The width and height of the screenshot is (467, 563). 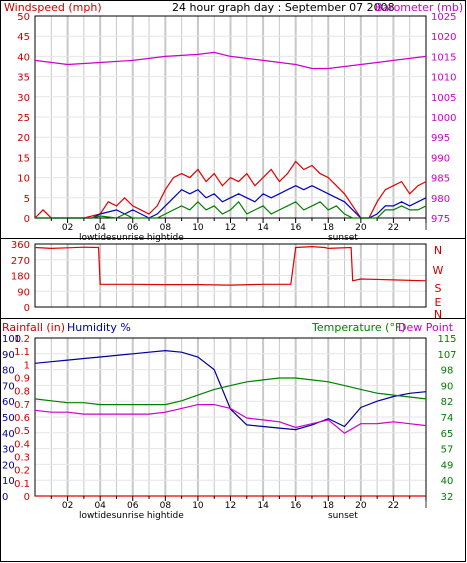 What do you see at coordinates (438, 250) in the screenshot?
I see `compass-label: N` at bounding box center [438, 250].